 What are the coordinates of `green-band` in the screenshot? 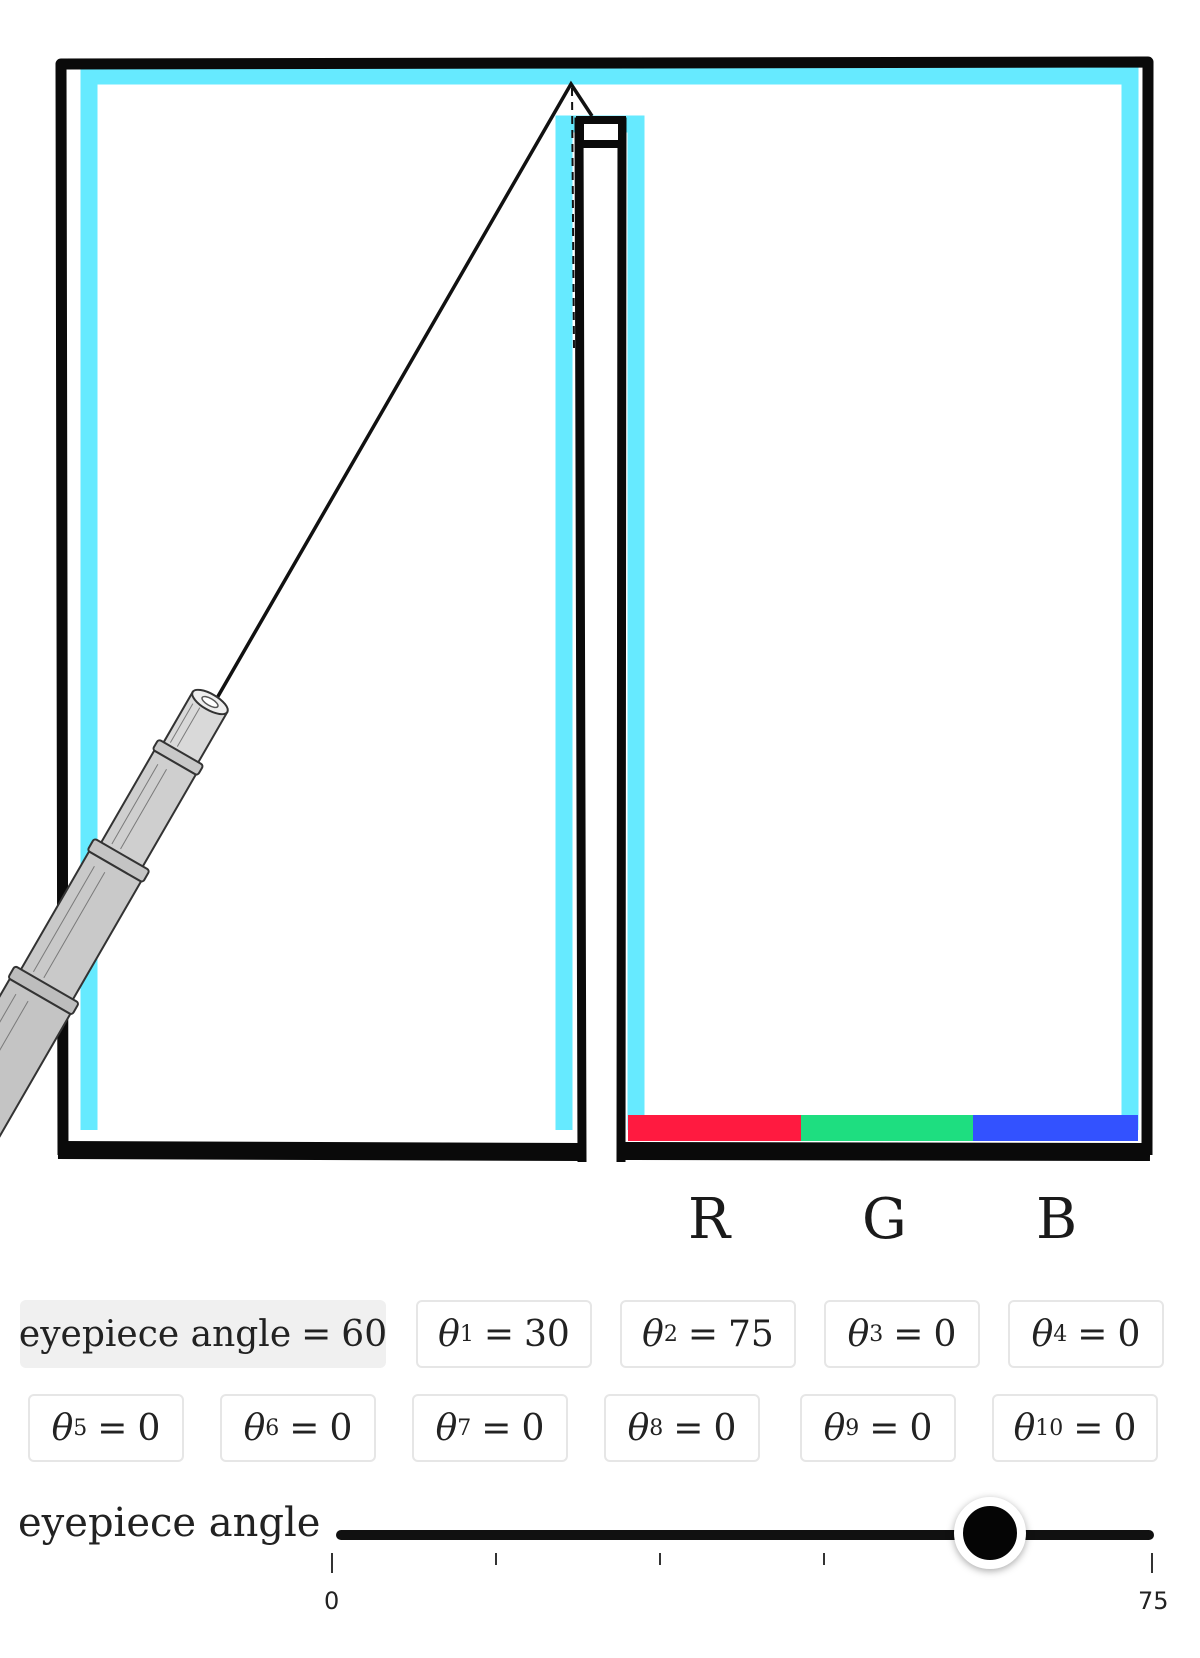 It's located at (887, 1128).